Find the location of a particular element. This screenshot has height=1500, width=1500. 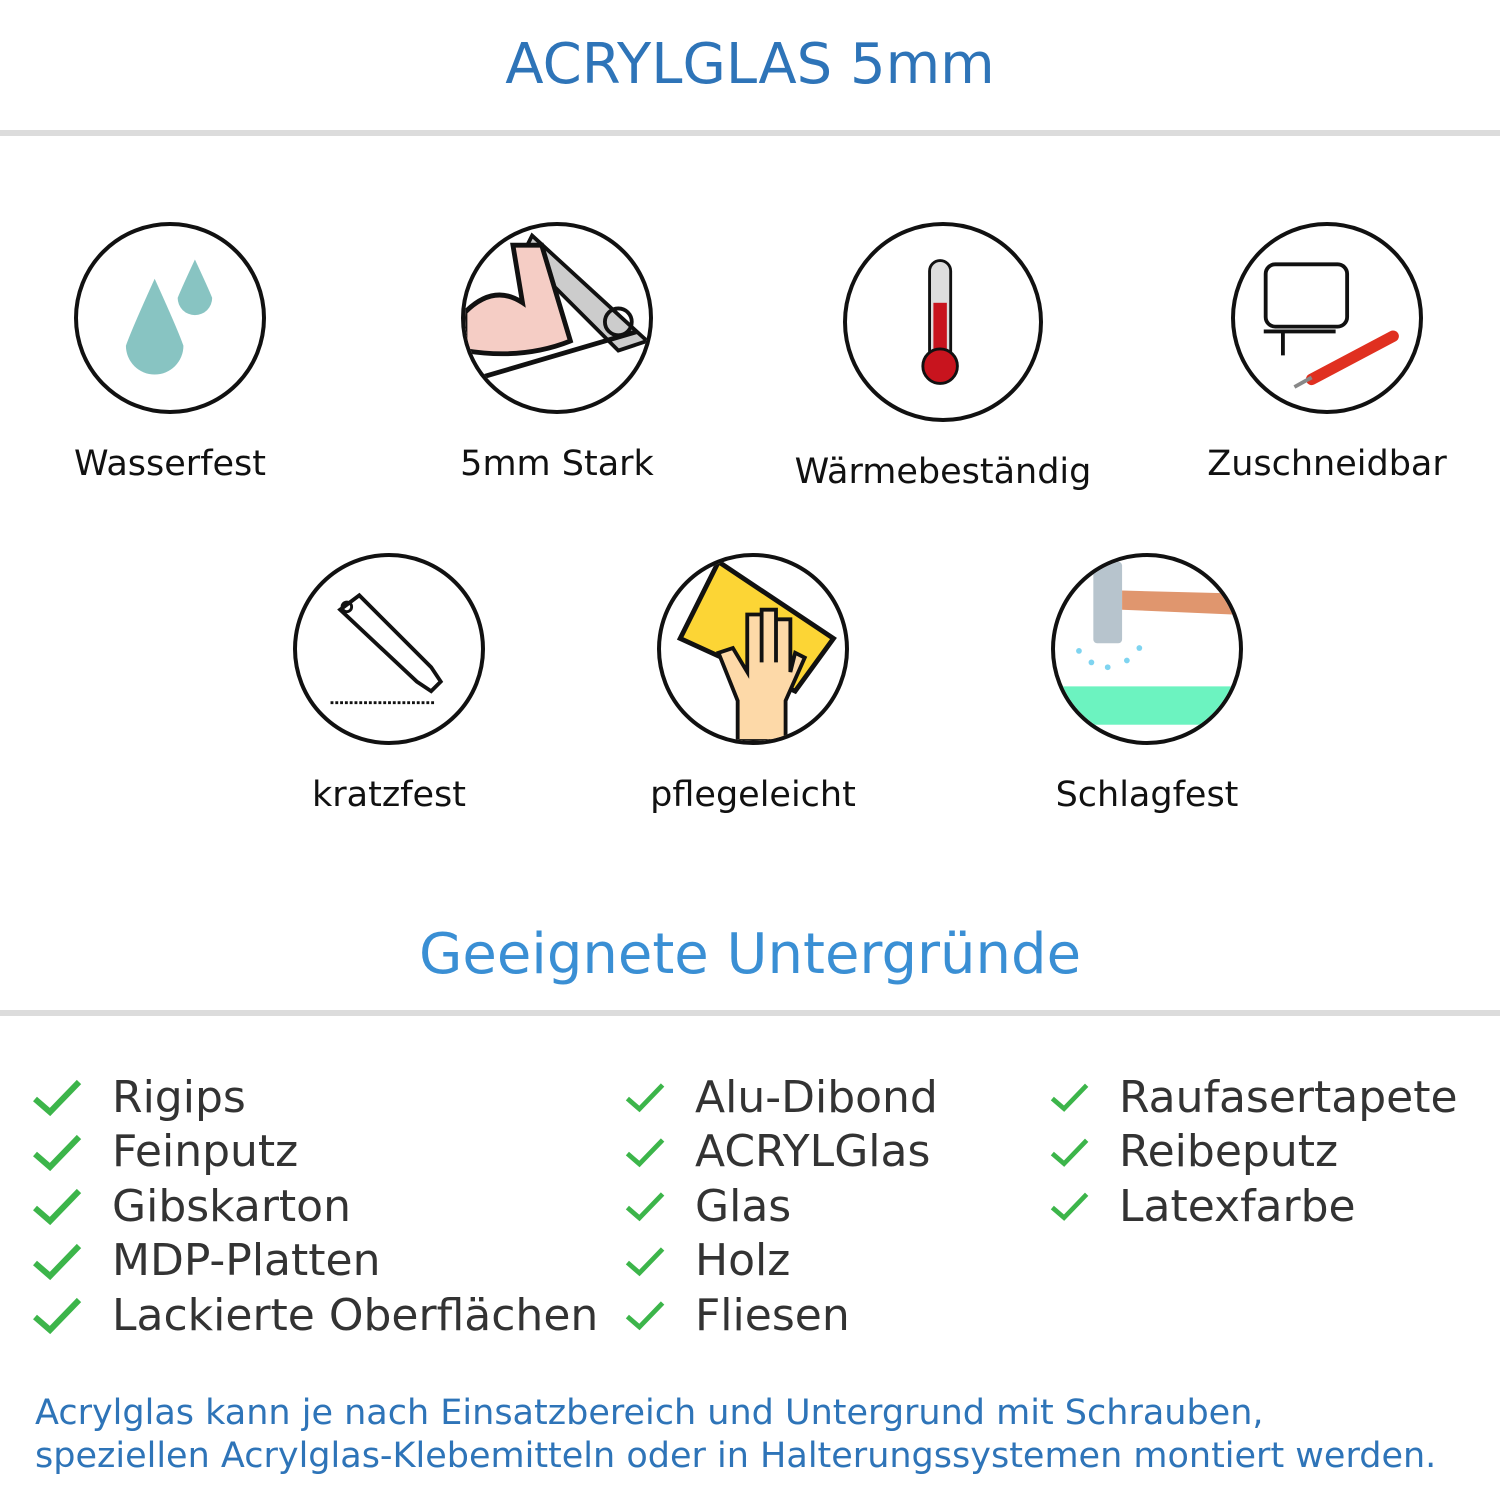

feature-waermebestaendig: Wärmebeständig is located at coordinates (943, 357).